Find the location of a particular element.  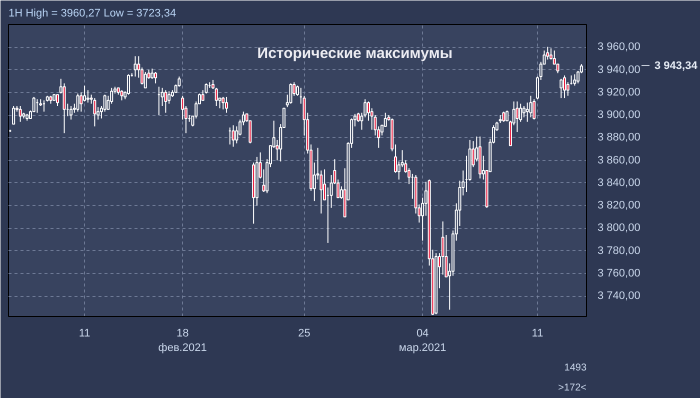

y-tick-label: 3 800,00 is located at coordinates (619, 228).